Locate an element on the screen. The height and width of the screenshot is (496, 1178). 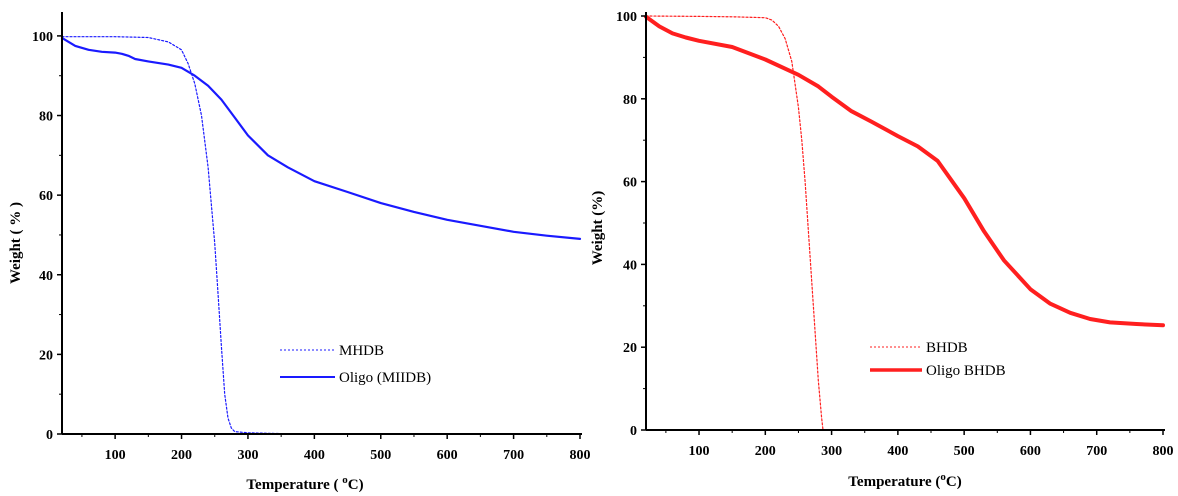
y-axis-title: Weight ( % ) is located at coordinates (16, 243).